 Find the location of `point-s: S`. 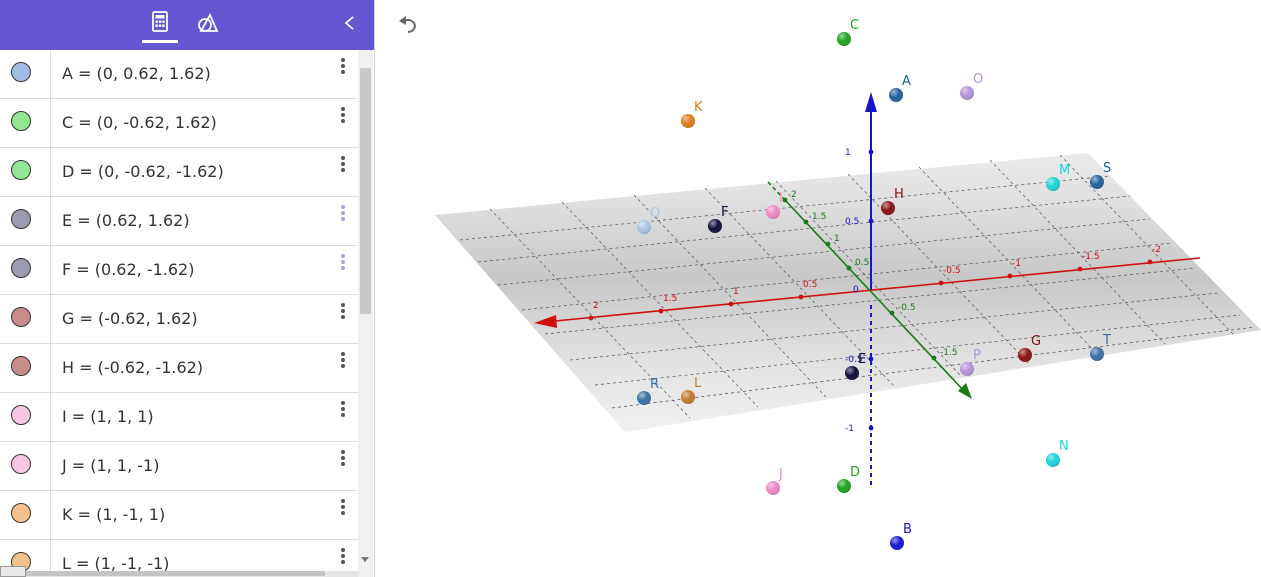

point-s: S is located at coordinates (1100, 175).